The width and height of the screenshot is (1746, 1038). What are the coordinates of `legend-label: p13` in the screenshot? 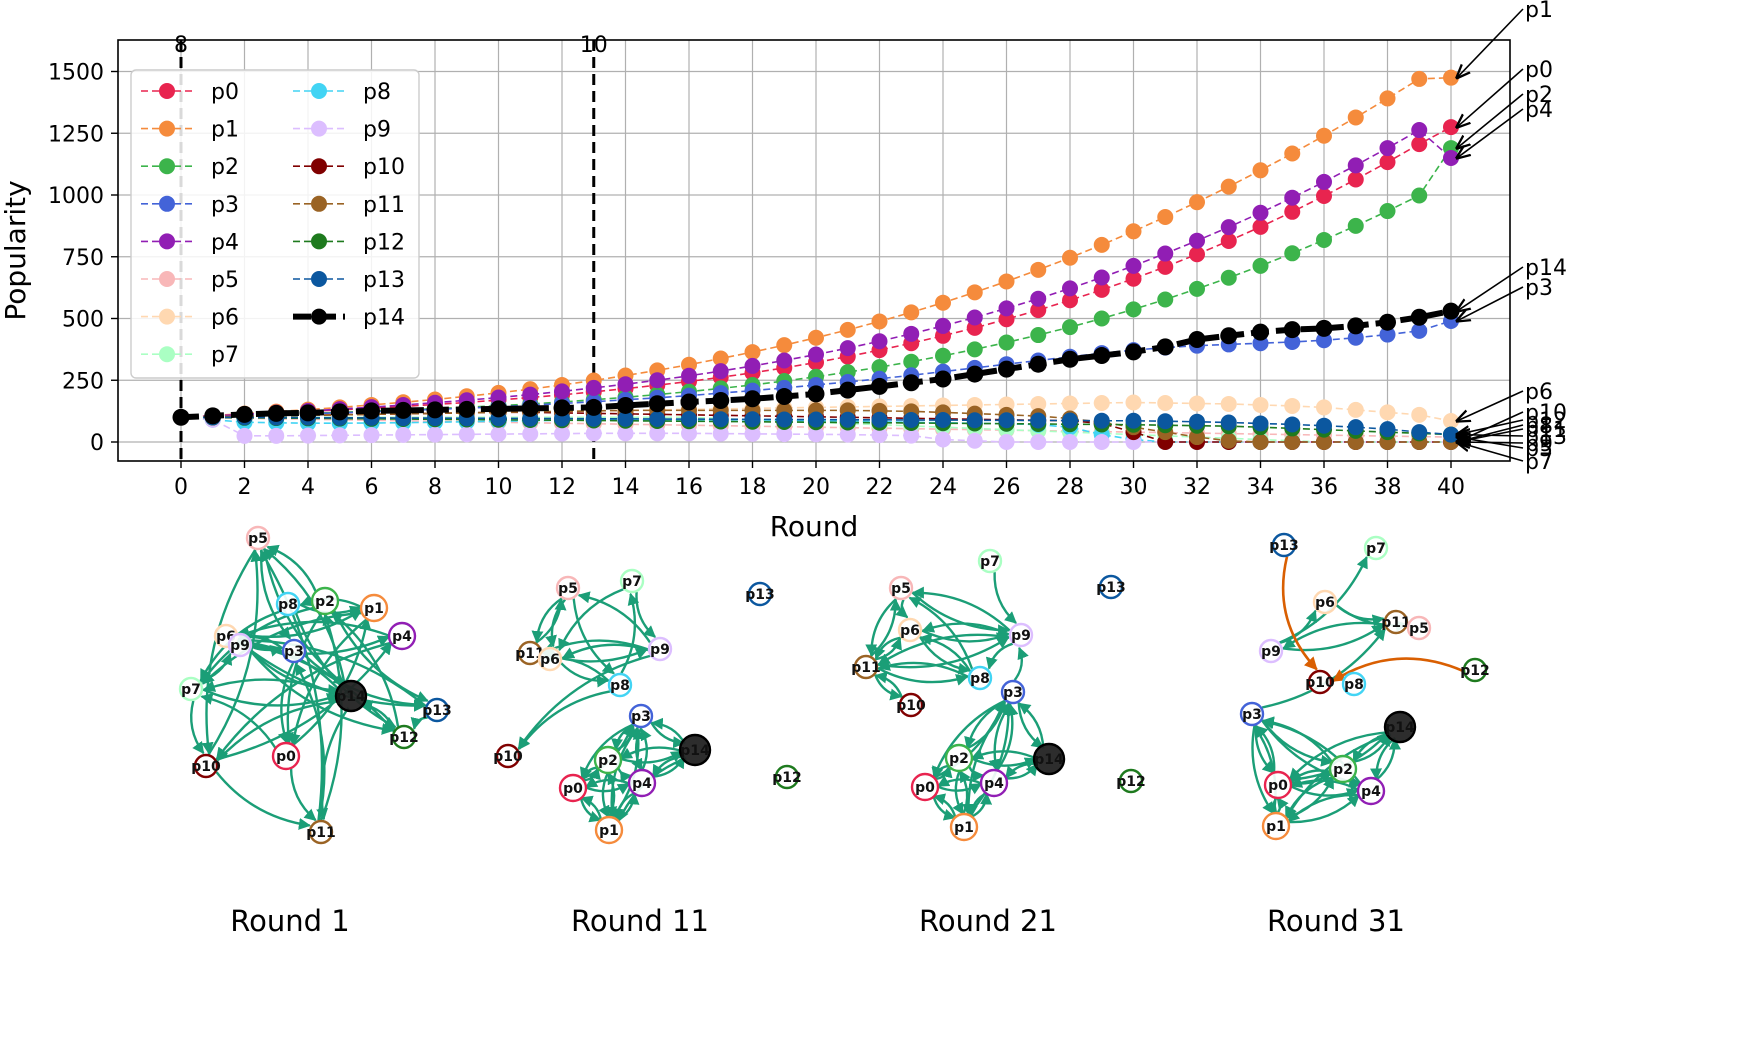 It's located at (384, 280).